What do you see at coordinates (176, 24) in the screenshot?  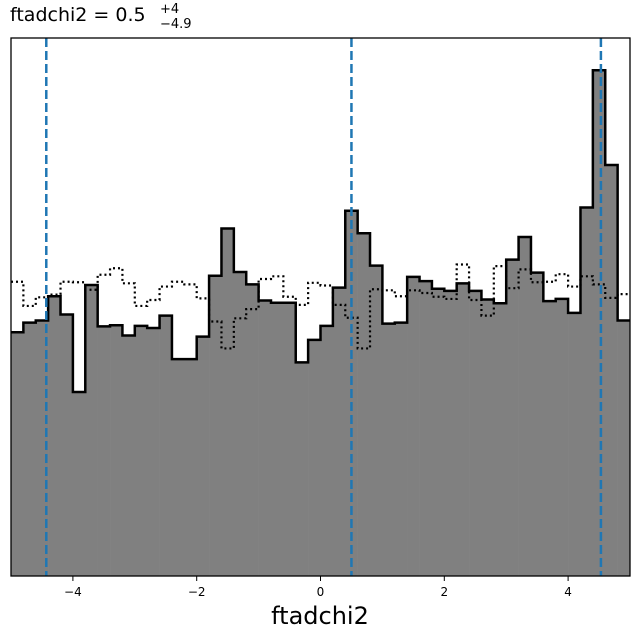 I see `chart-title-lower-error: −4.9` at bounding box center [176, 24].